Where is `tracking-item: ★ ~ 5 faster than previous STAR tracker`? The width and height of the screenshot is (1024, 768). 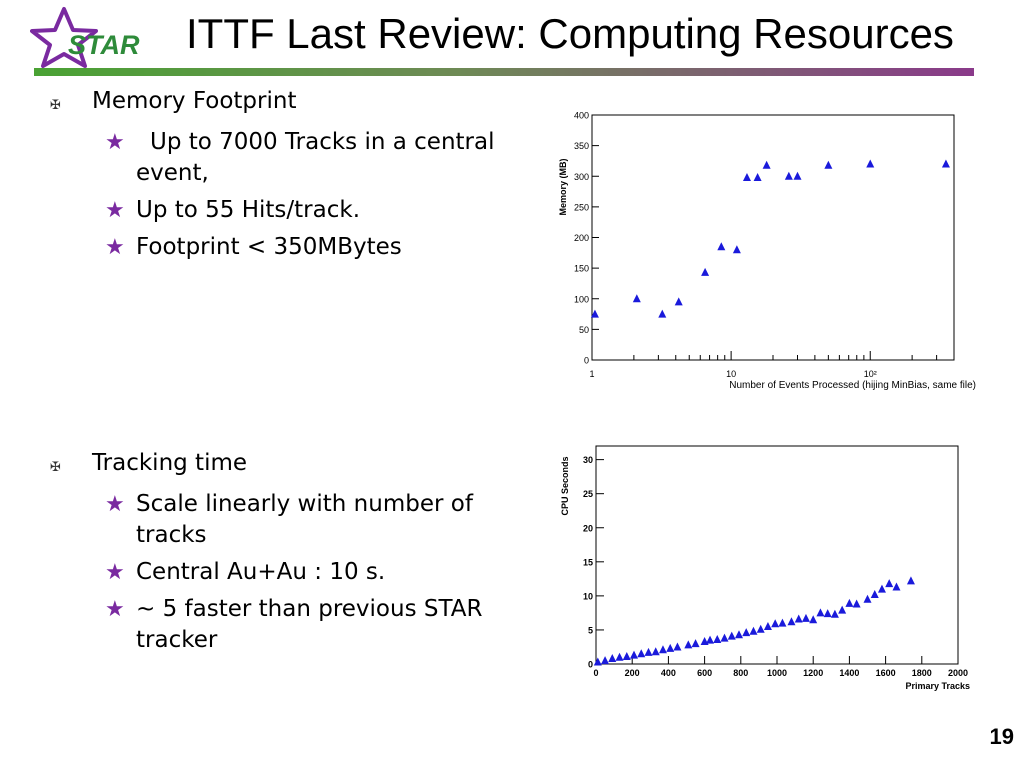
tracking-item: ★ ~ 5 faster than previous STAR tracker is located at coordinates (320, 625).